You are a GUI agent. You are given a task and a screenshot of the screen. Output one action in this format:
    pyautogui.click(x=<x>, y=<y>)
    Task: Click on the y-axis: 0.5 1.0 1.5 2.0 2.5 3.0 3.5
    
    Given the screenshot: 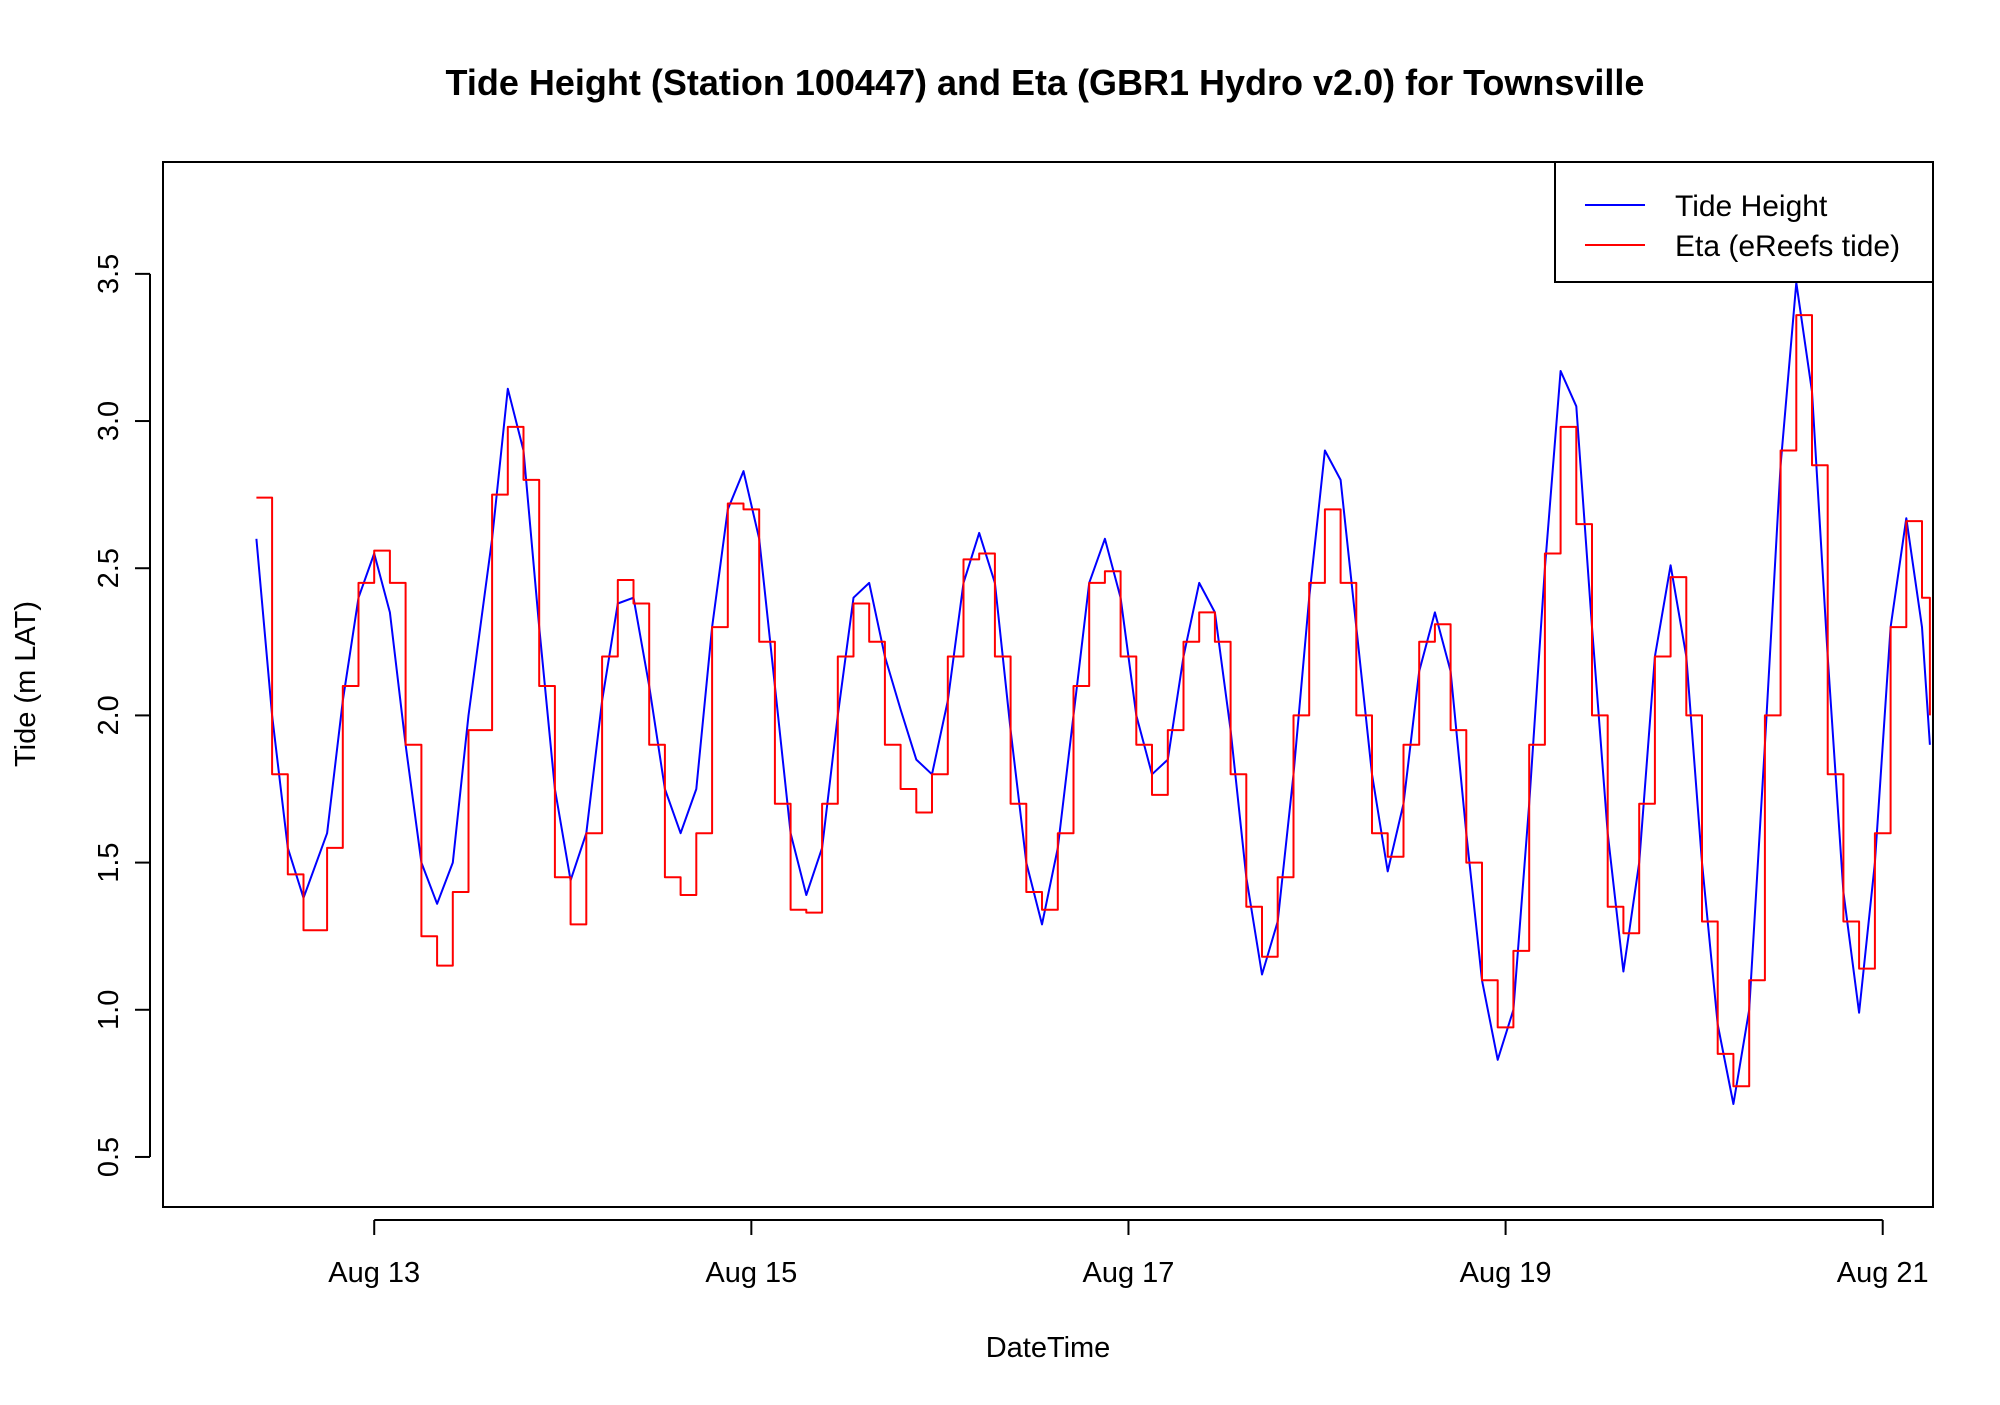 What is the action you would take?
    pyautogui.click(x=122, y=715)
    